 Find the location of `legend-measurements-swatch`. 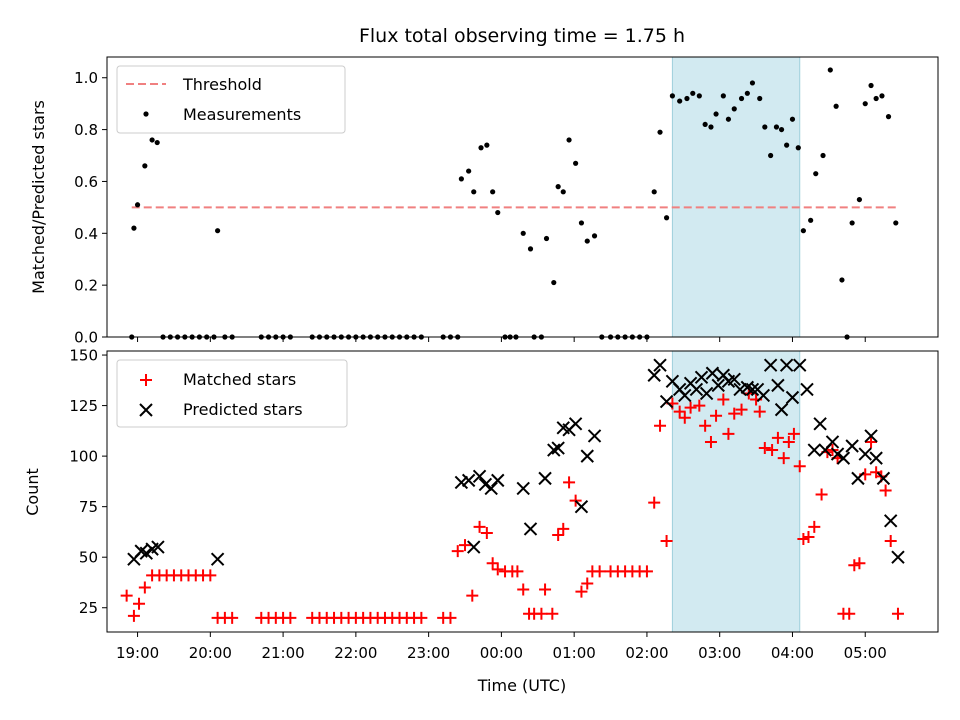

legend-measurements-swatch is located at coordinates (146, 114).